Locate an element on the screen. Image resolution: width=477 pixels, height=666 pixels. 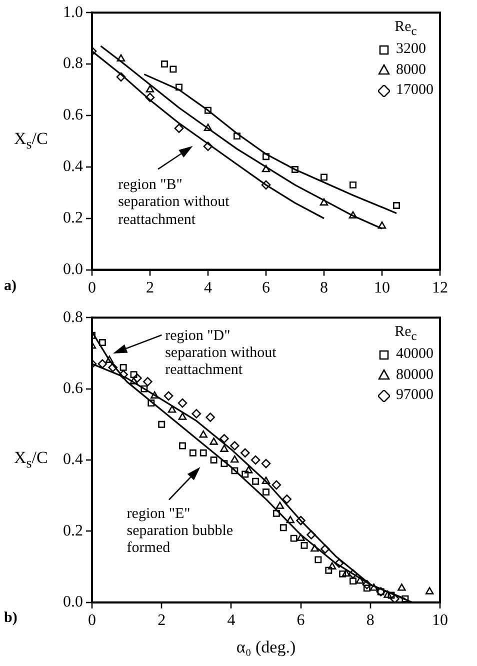
legend-label: 3200 is located at coordinates (411, 49).